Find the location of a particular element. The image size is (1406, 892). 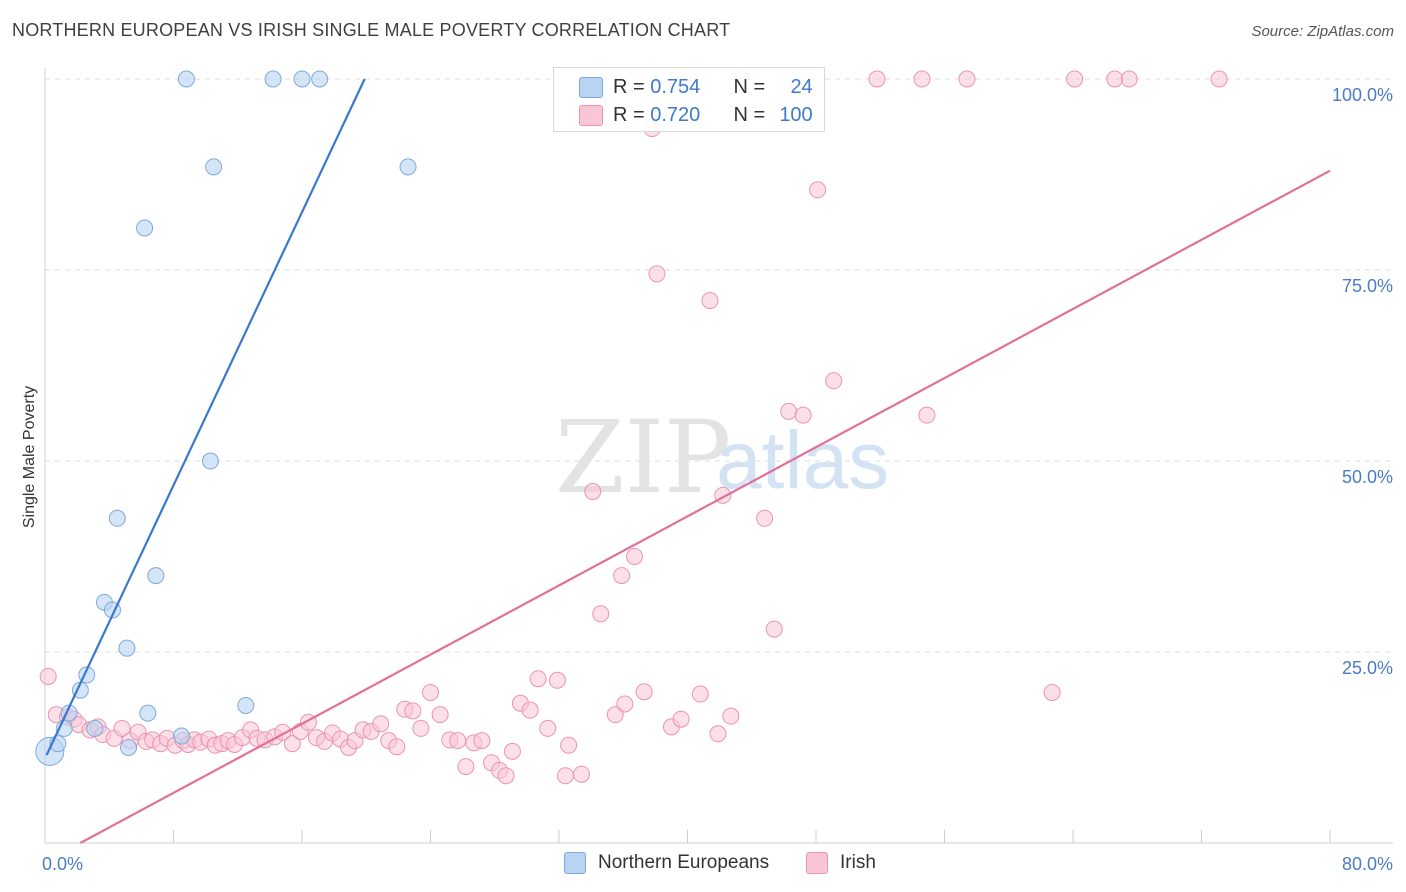

zipatlas-watermark: ZIP atlas is located at coordinates (722, 457).